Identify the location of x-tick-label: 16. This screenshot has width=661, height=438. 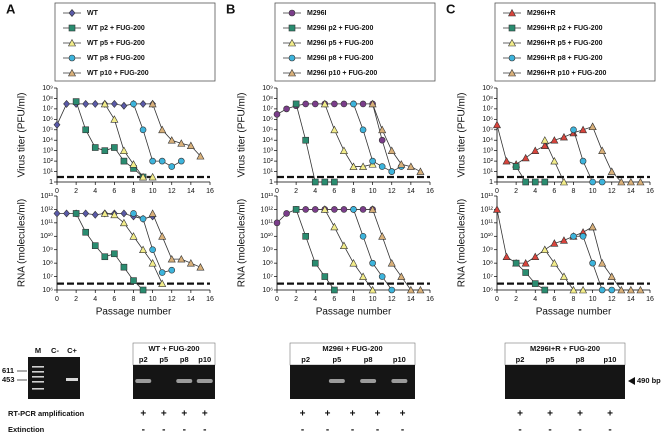
(210, 191).